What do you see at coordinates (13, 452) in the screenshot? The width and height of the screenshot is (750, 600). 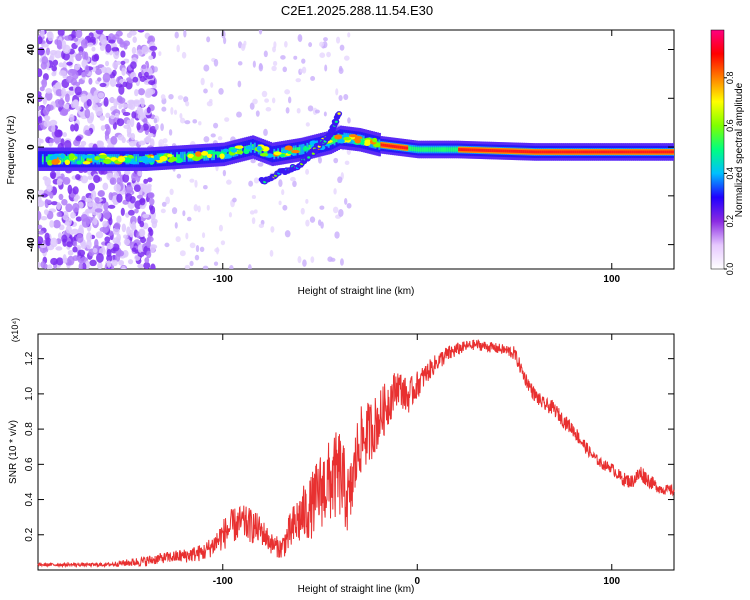 I see `snr-y-axis-label: SNR (10 * v/v)` at bounding box center [13, 452].